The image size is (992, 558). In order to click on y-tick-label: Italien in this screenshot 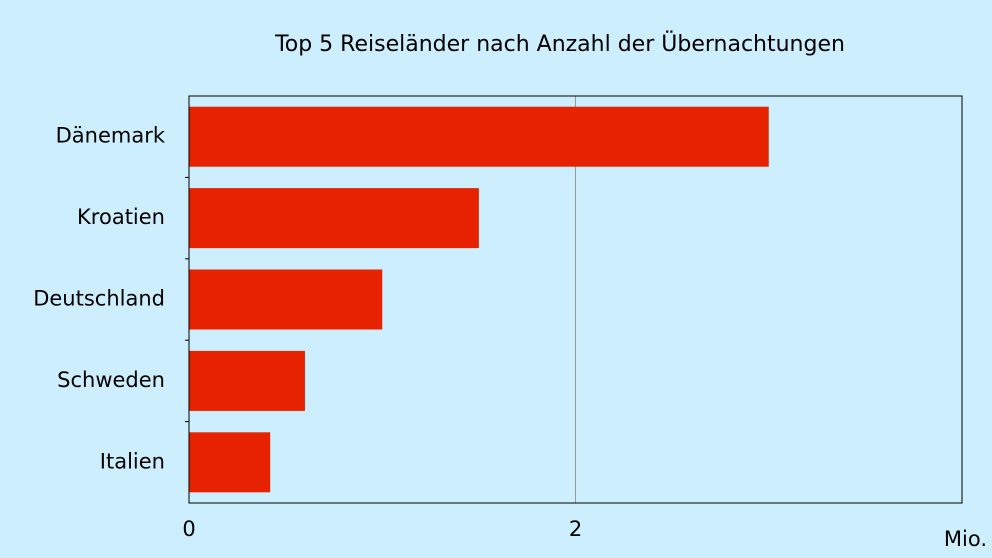, I will do `click(132, 461)`.